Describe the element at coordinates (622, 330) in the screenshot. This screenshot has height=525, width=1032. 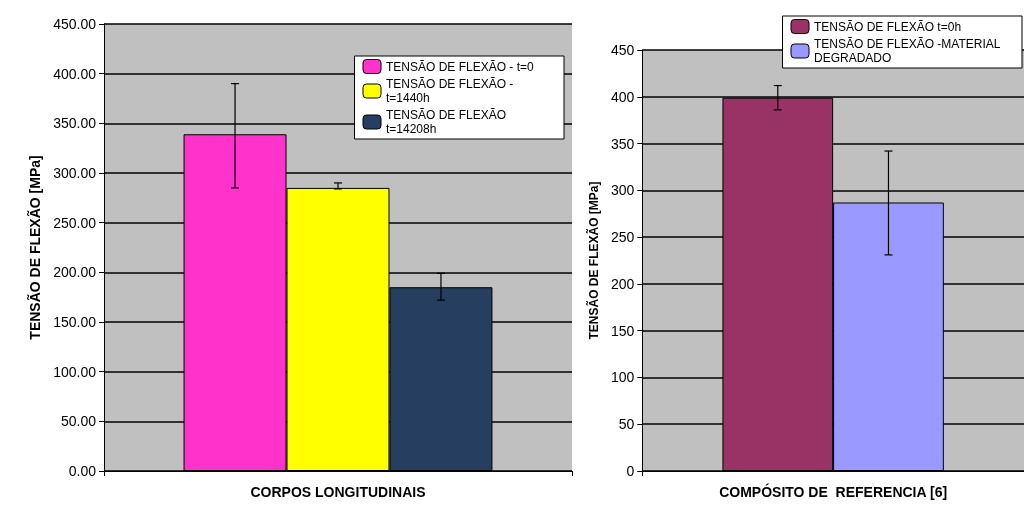
I see `y-tick-label: 150` at that location.